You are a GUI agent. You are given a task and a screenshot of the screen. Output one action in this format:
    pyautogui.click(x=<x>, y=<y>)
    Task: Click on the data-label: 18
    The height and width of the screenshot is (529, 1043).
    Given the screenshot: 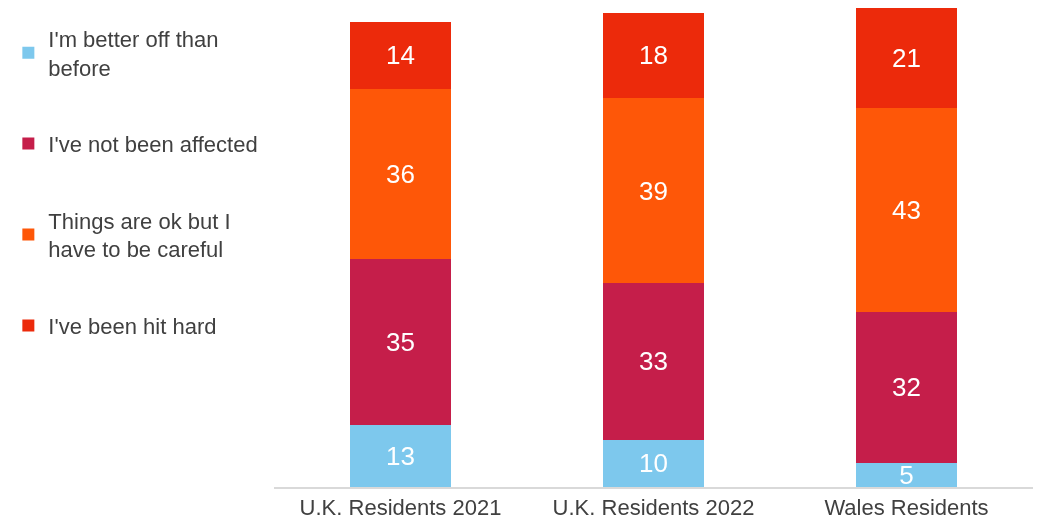 What is the action you would take?
    pyautogui.click(x=653, y=55)
    